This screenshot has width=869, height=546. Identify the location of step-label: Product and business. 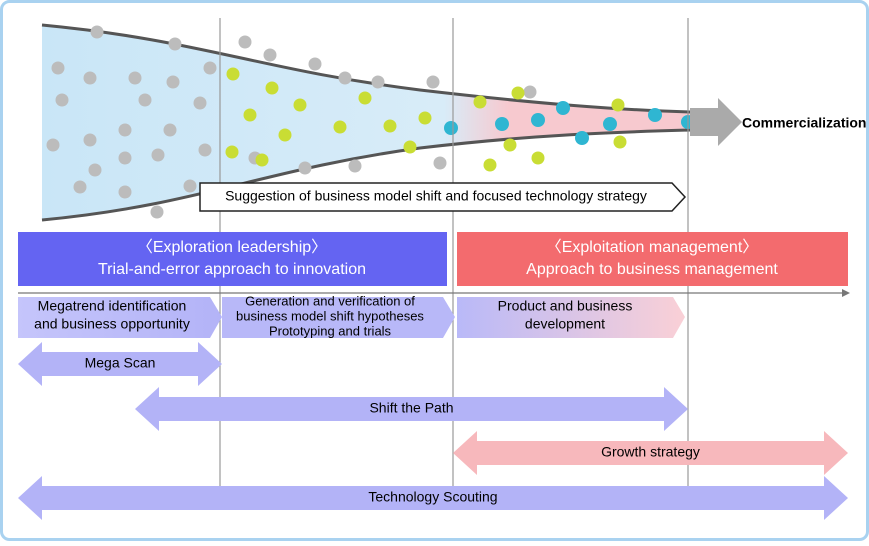
(565, 306).